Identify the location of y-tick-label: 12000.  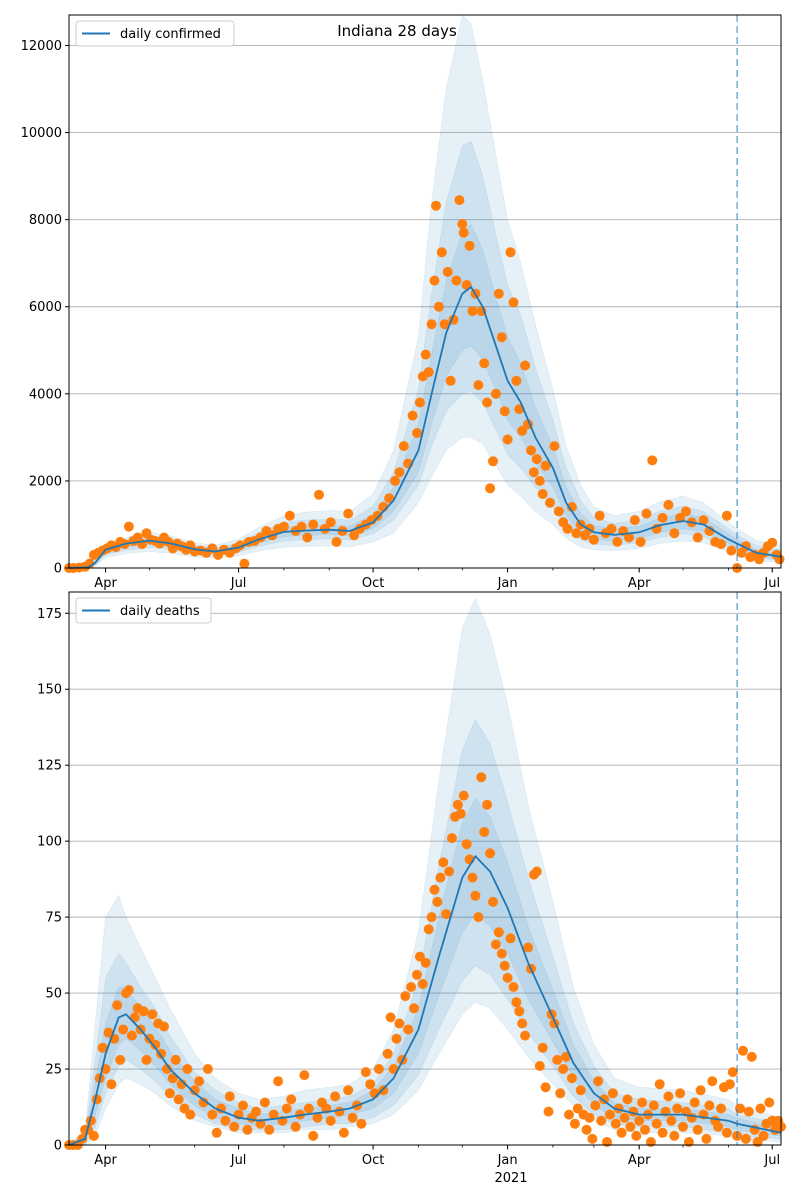
(41, 46).